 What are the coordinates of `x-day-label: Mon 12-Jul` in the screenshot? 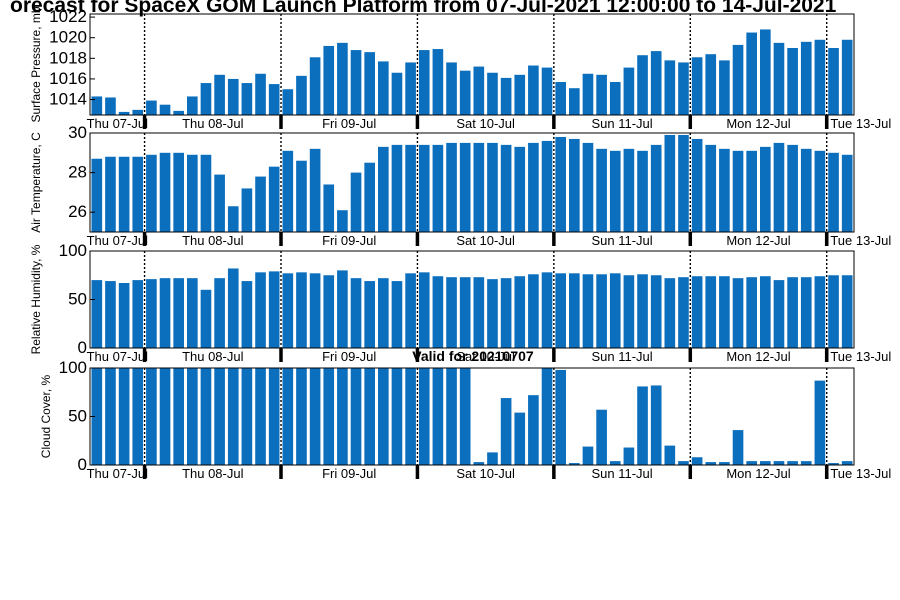 It's located at (758, 356).